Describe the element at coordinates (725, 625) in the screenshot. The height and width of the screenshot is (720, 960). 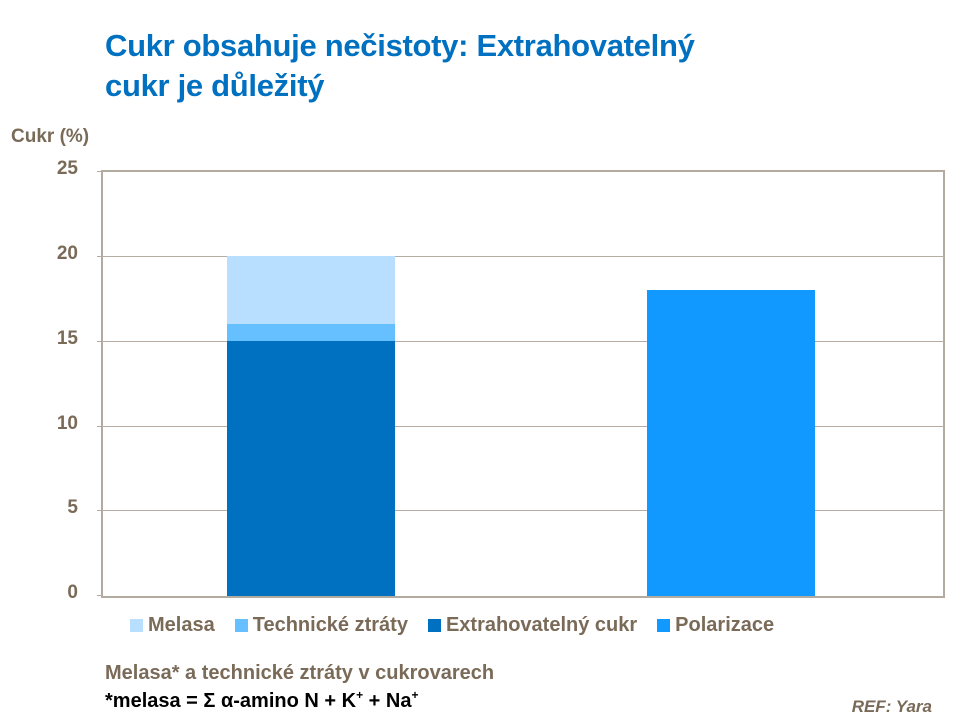
I see `legend-label-polarizace: Polarizace` at that location.